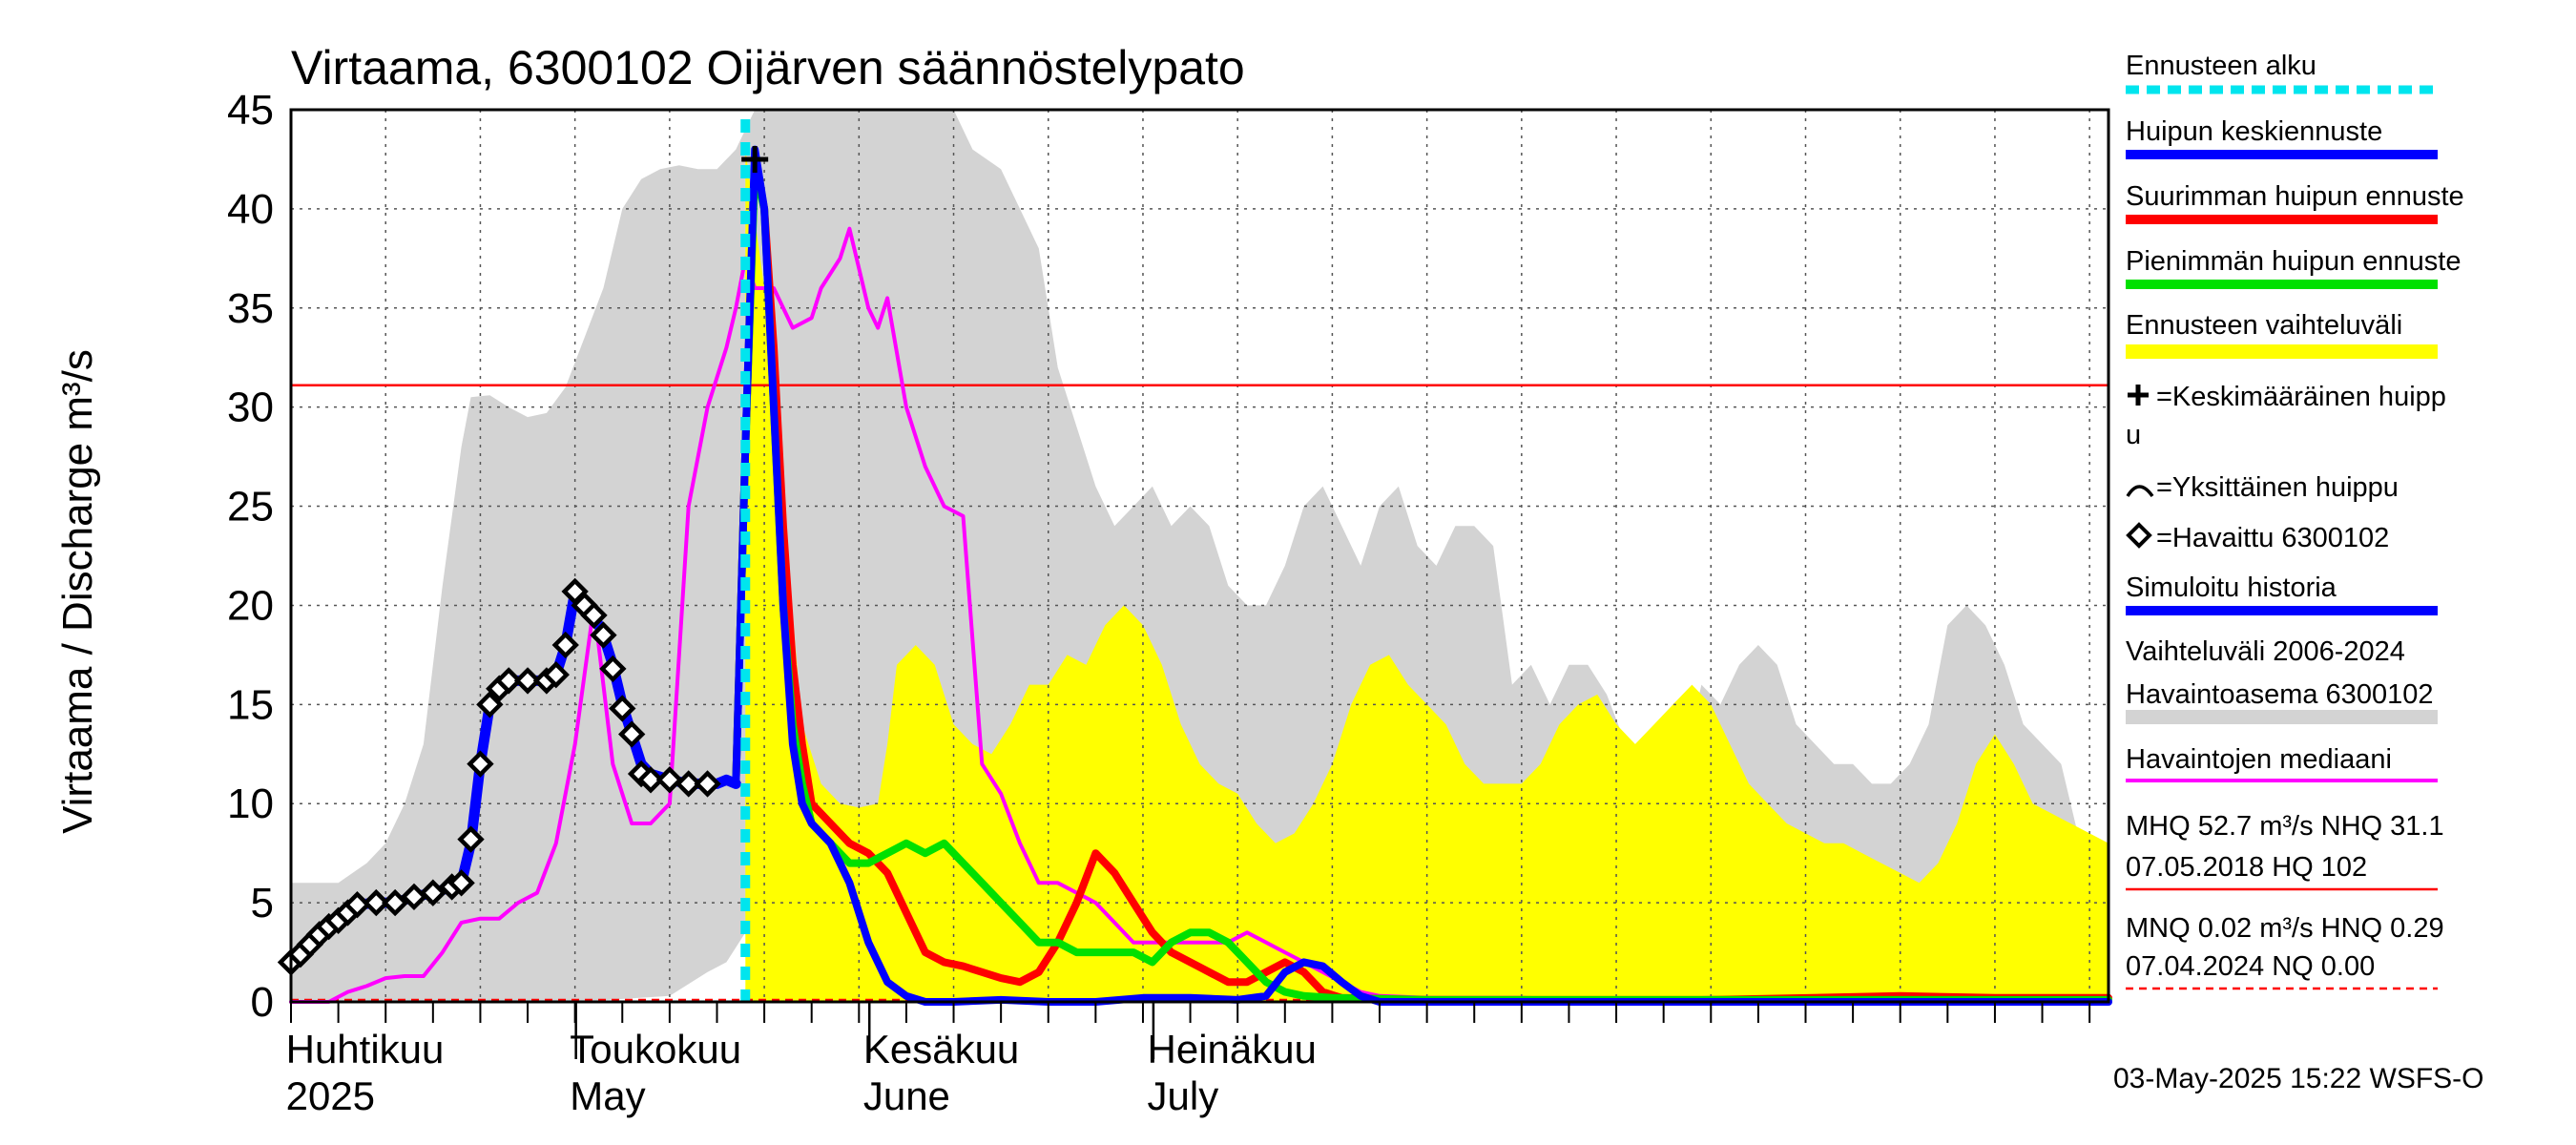  Describe the element at coordinates (906, 1095) in the screenshot. I see `month-label-en: June` at that location.